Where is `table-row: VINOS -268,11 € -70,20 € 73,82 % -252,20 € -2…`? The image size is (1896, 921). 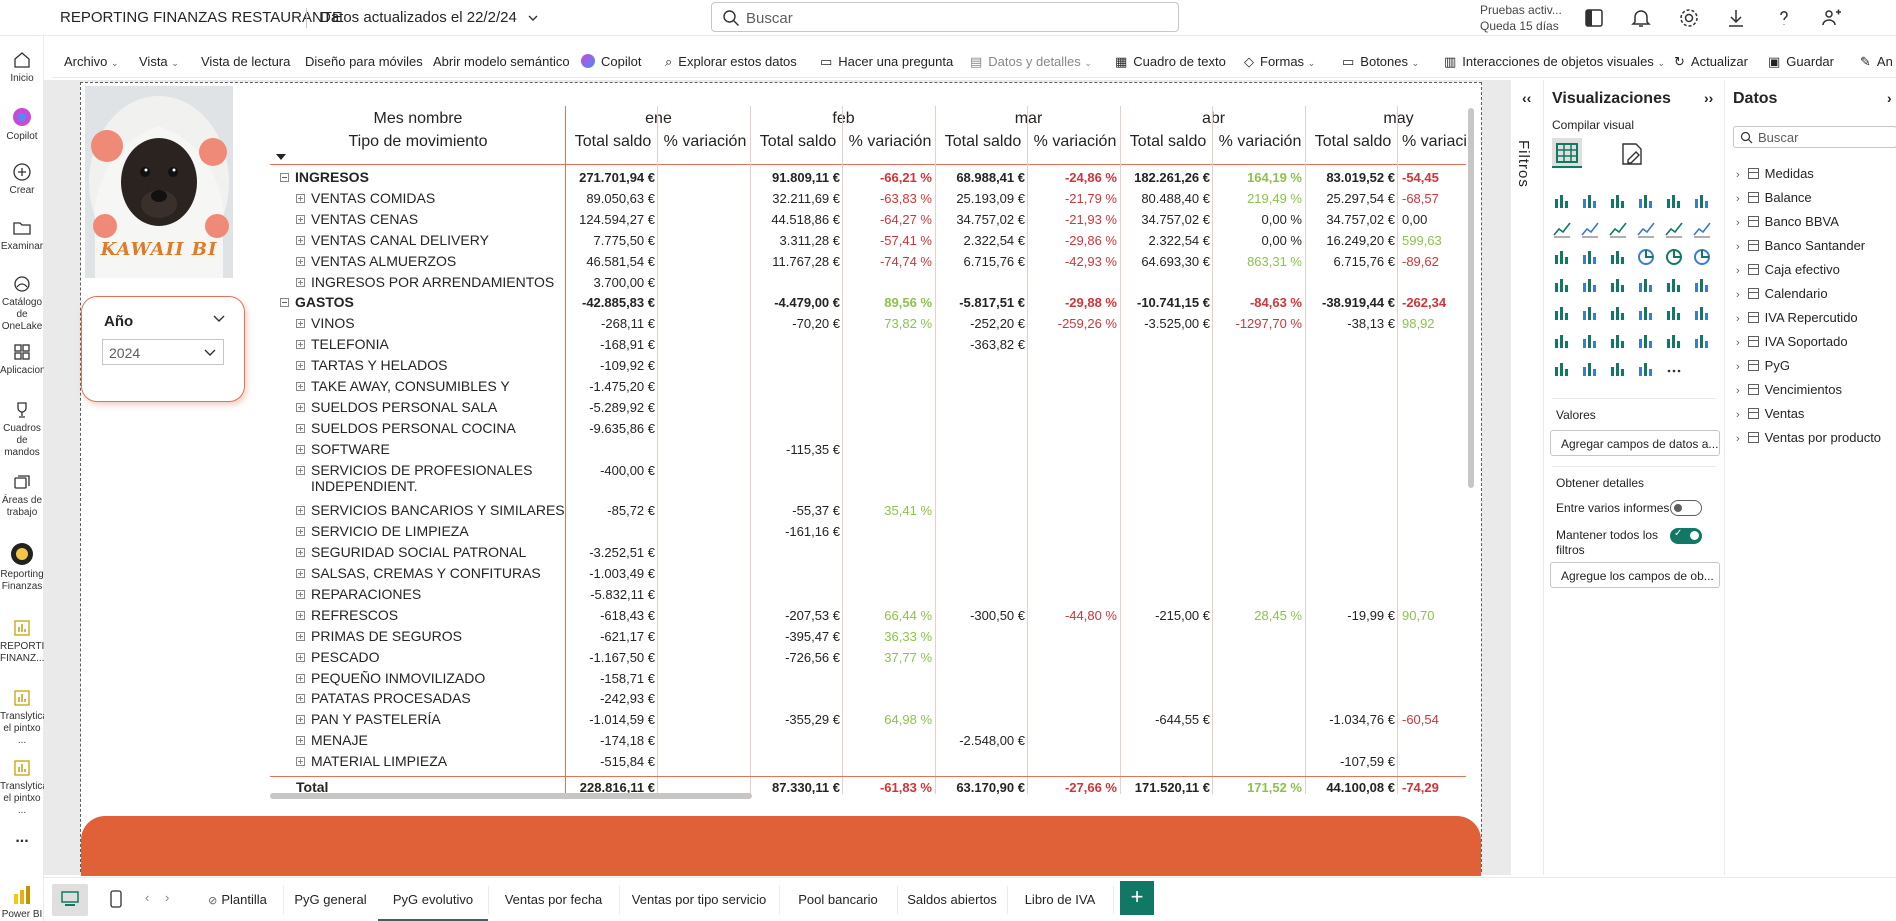
table-row: VINOS -268,11 € -70,20 € 73,82 % -252,20 € -2… is located at coordinates (868, 324).